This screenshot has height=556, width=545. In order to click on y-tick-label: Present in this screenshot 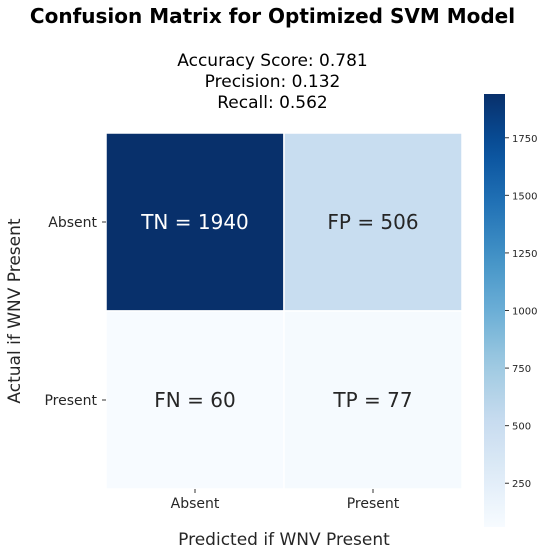, I will do `click(70, 401)`.